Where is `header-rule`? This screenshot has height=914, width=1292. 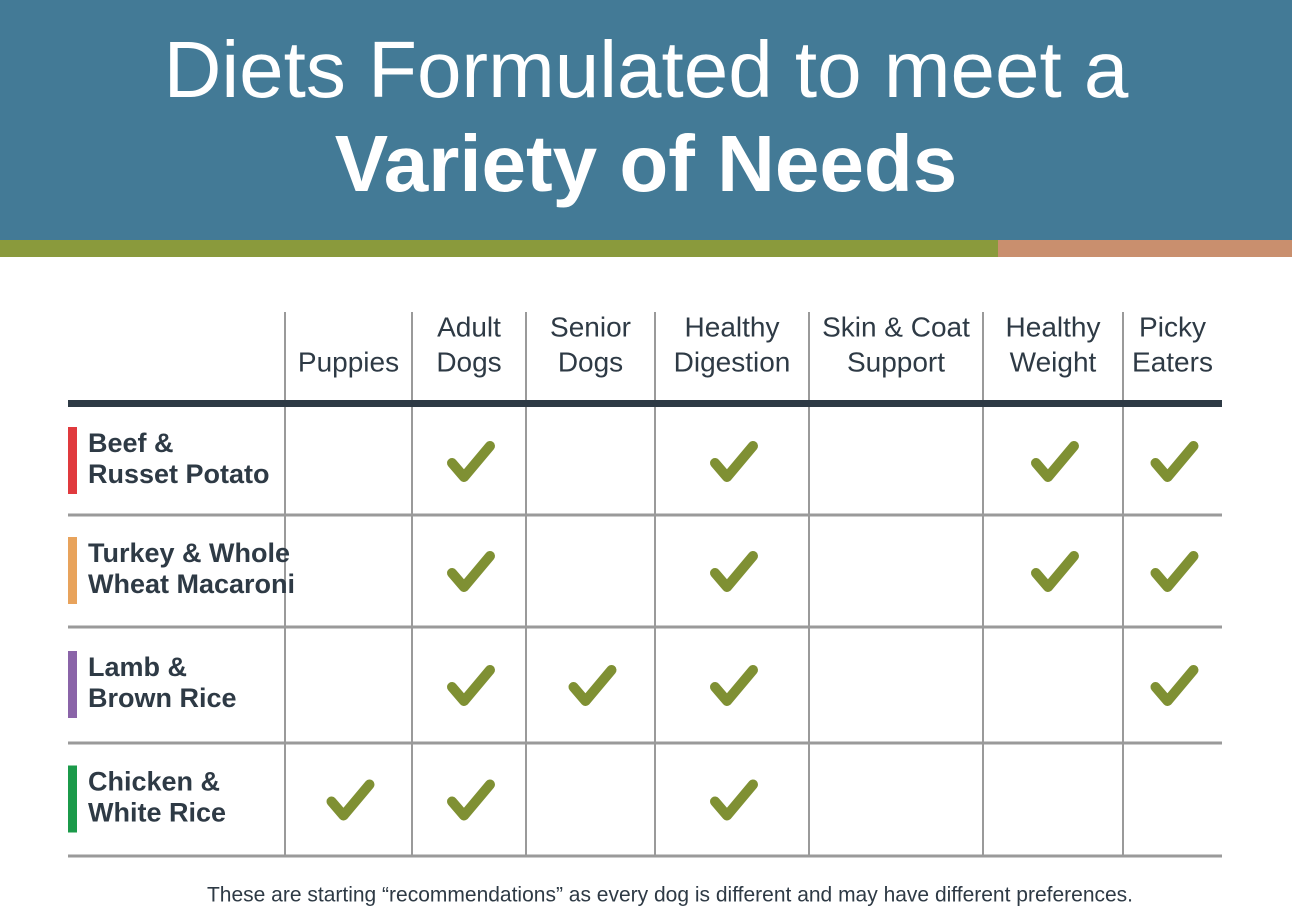 header-rule is located at coordinates (645, 403).